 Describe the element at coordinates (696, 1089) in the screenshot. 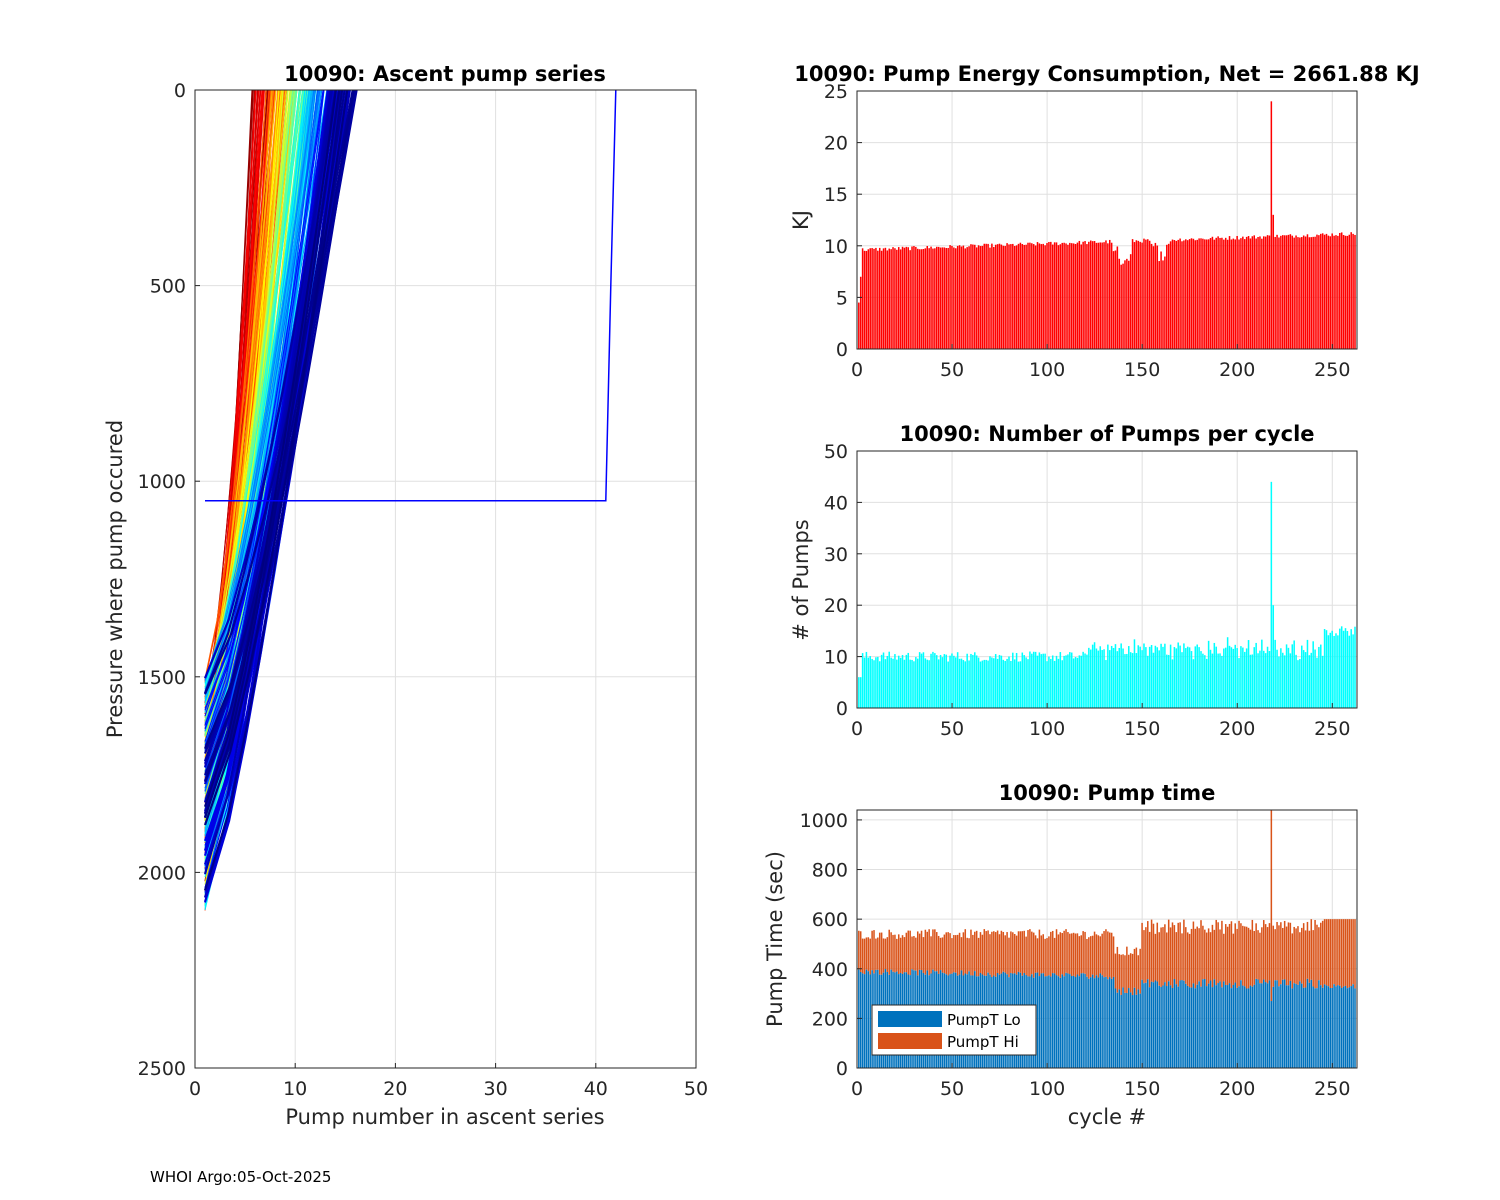

I see `ascent-xtick-label: 50` at that location.